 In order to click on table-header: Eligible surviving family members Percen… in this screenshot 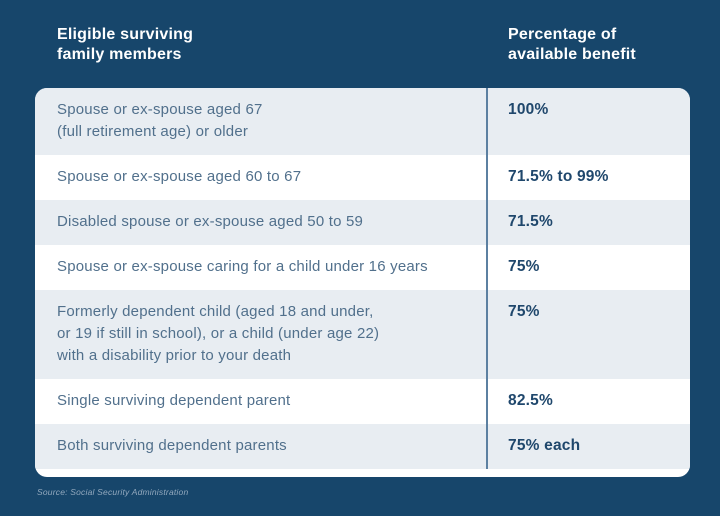, I will do `click(362, 45)`.